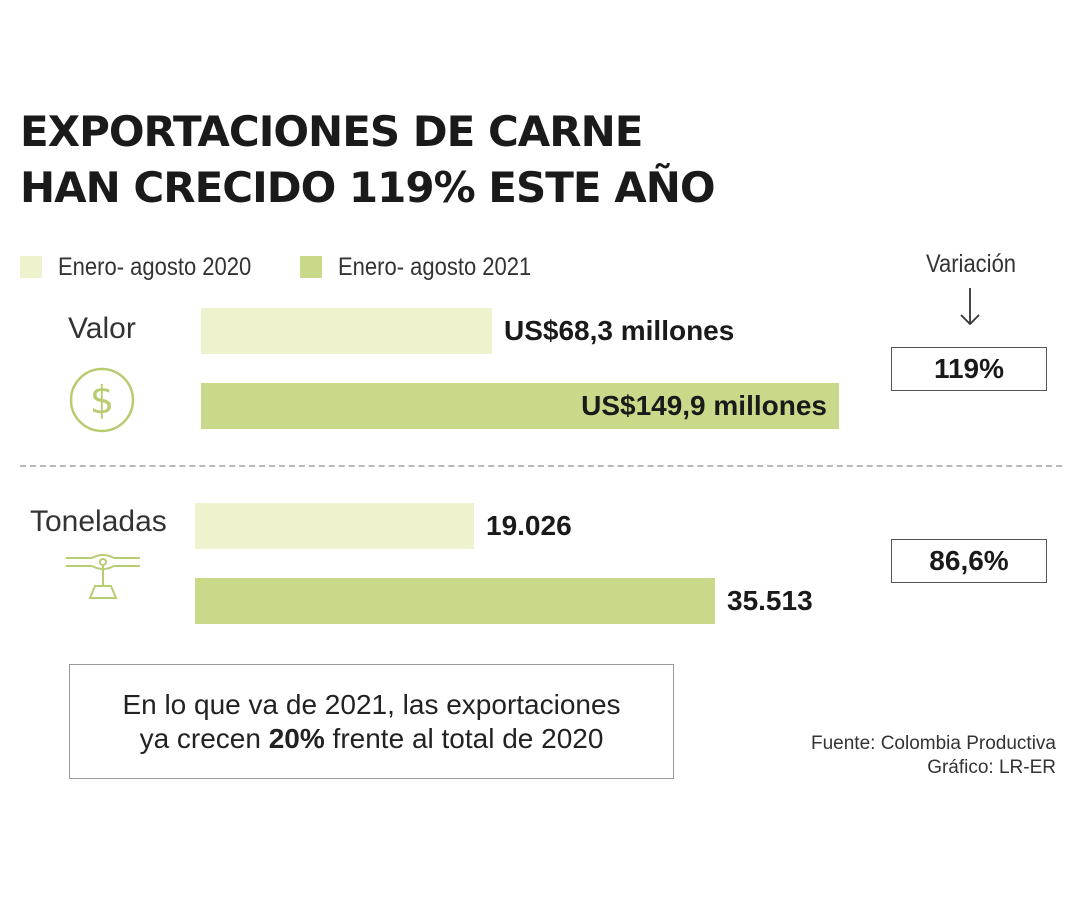 The height and width of the screenshot is (900, 1080). I want to click on note-highlight: 20%, so click(296, 738).